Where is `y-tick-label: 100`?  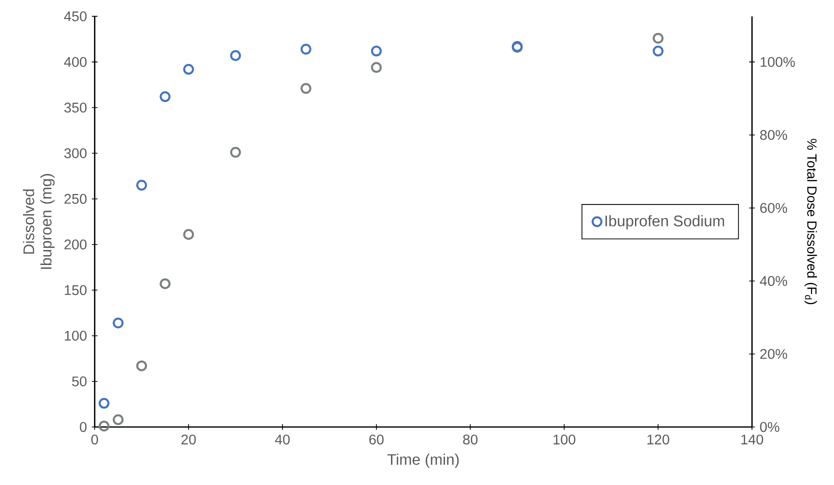 y-tick-label: 100 is located at coordinates (75, 335).